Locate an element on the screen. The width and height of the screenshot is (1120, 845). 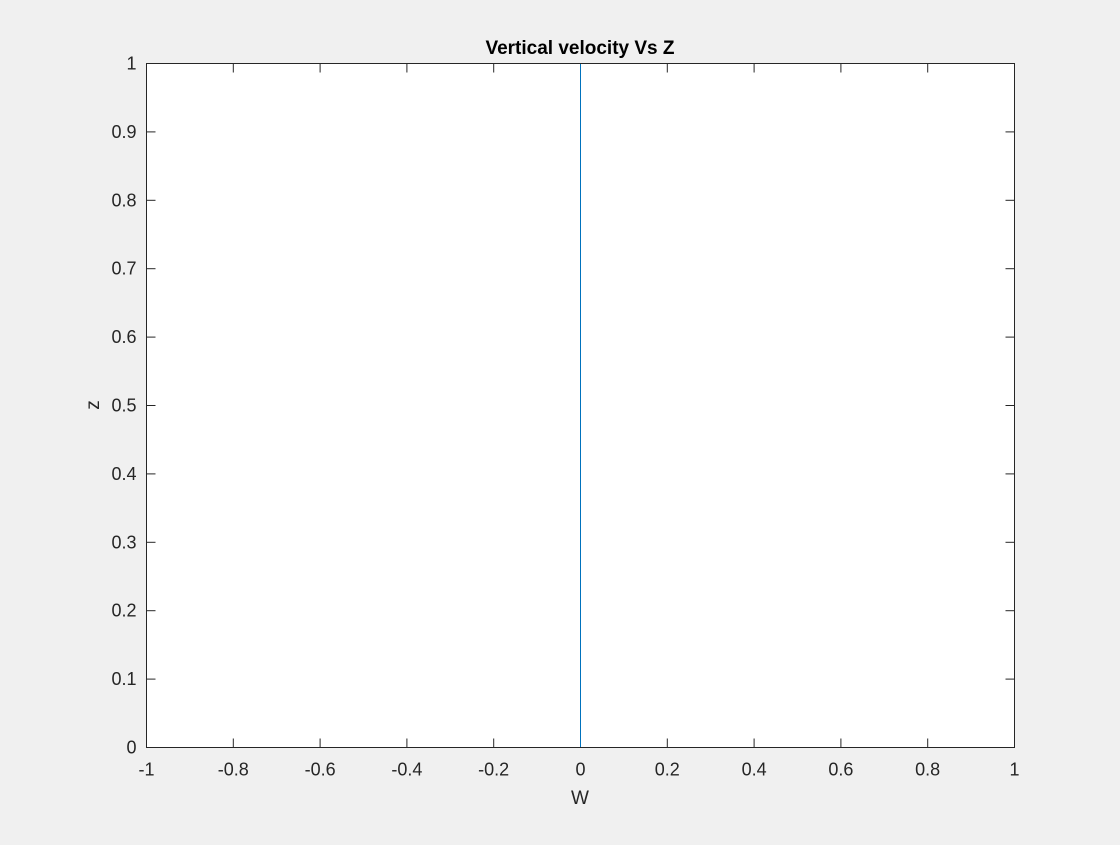
y-tick-label: 0.1 is located at coordinates (123, 679).